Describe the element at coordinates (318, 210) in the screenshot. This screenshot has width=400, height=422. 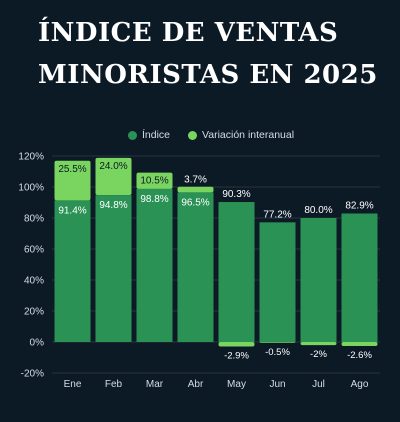
I see `data-label-index: 80.0%` at that location.